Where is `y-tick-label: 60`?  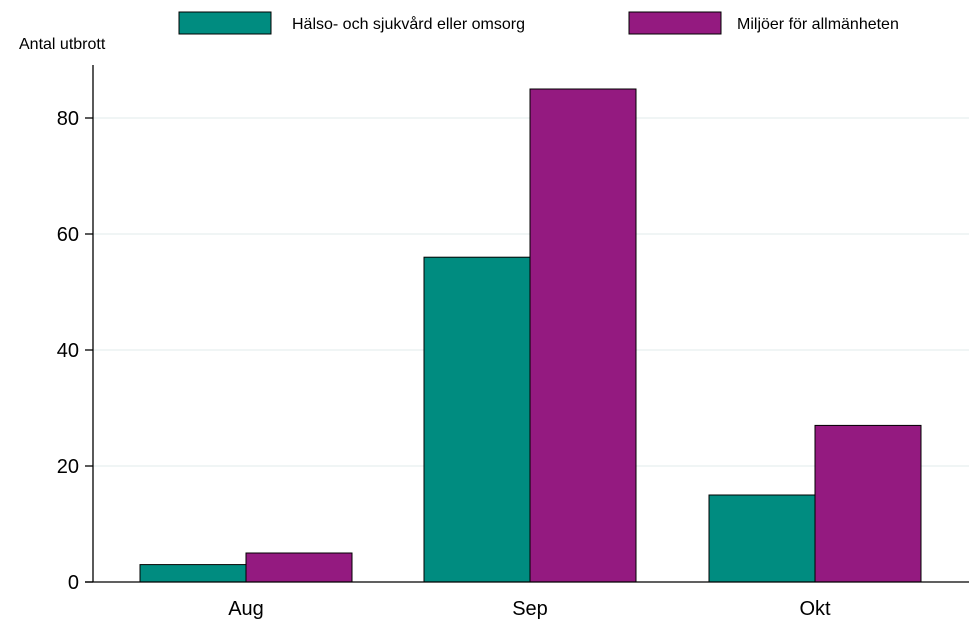 y-tick-label: 60 is located at coordinates (68, 235).